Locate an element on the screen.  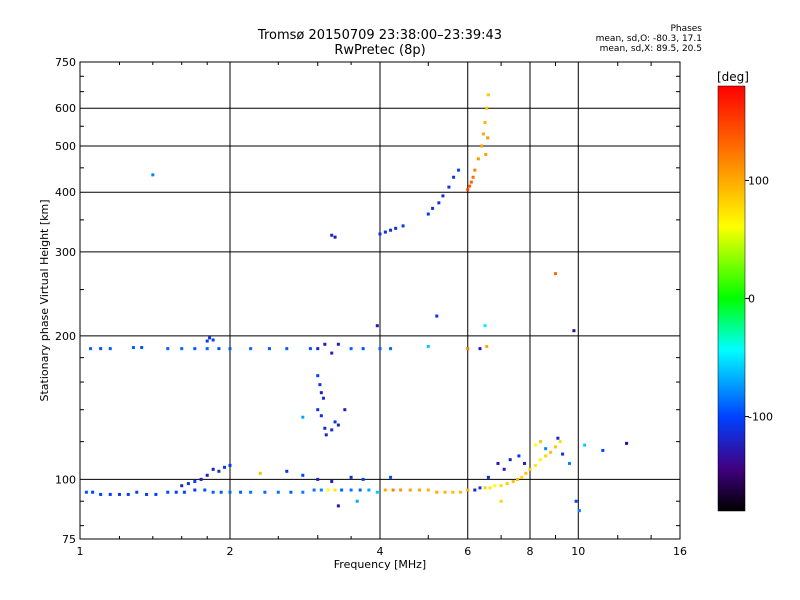
colorbar-tick-label: 0 is located at coordinates (751, 299).